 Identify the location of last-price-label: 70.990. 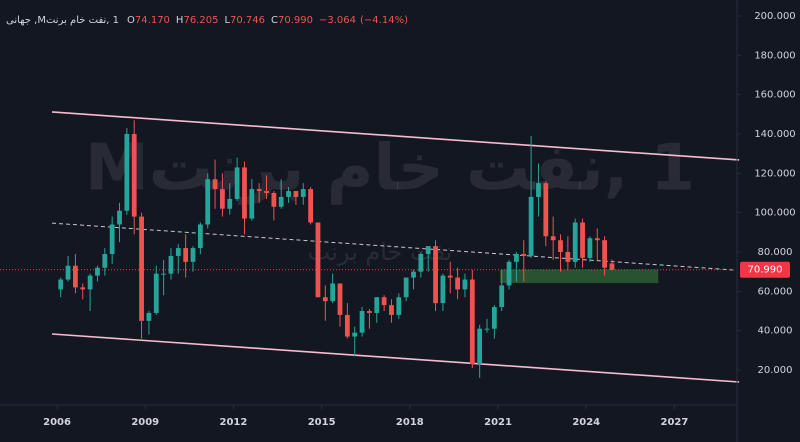
(765, 270).